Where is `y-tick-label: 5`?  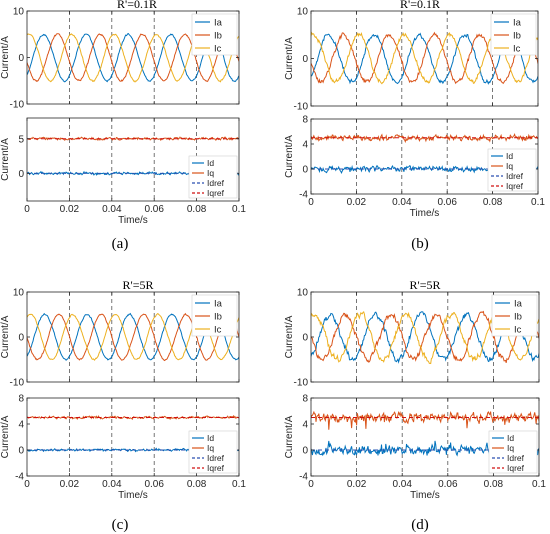 y-tick-label: 5 is located at coordinates (21, 139).